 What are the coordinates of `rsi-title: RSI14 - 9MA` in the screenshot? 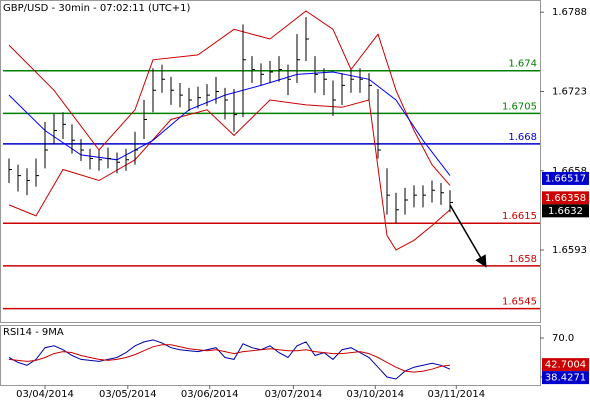 It's located at (33, 332).